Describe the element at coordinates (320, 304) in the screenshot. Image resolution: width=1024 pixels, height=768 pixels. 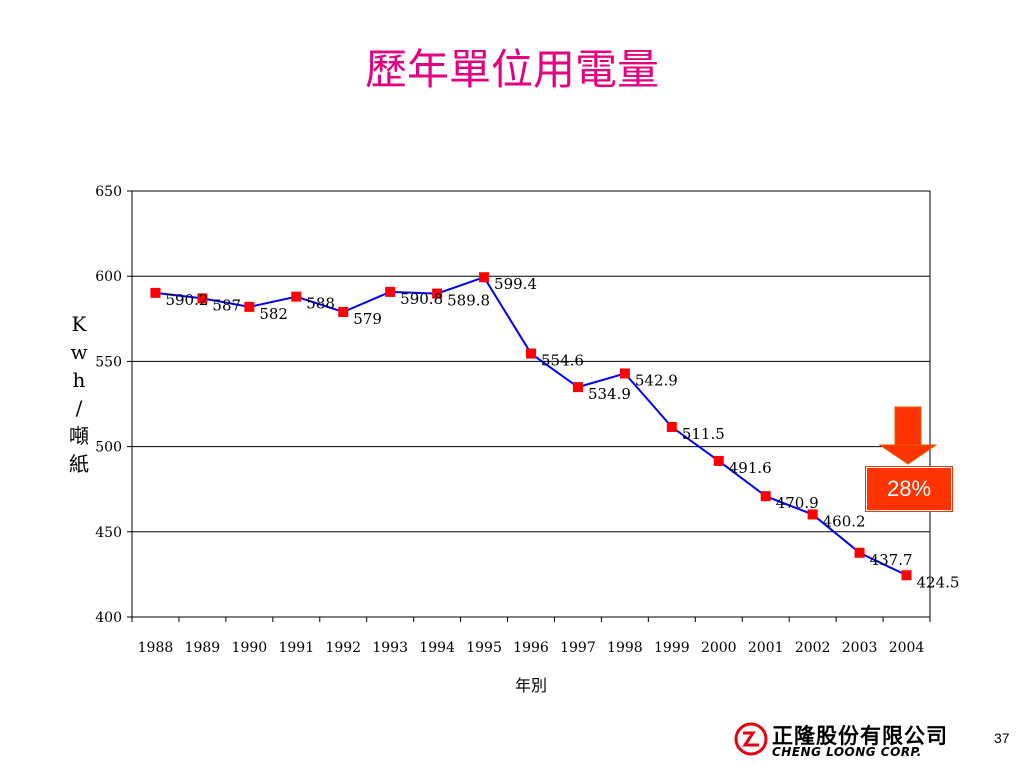
I see `data-label: 588` at that location.